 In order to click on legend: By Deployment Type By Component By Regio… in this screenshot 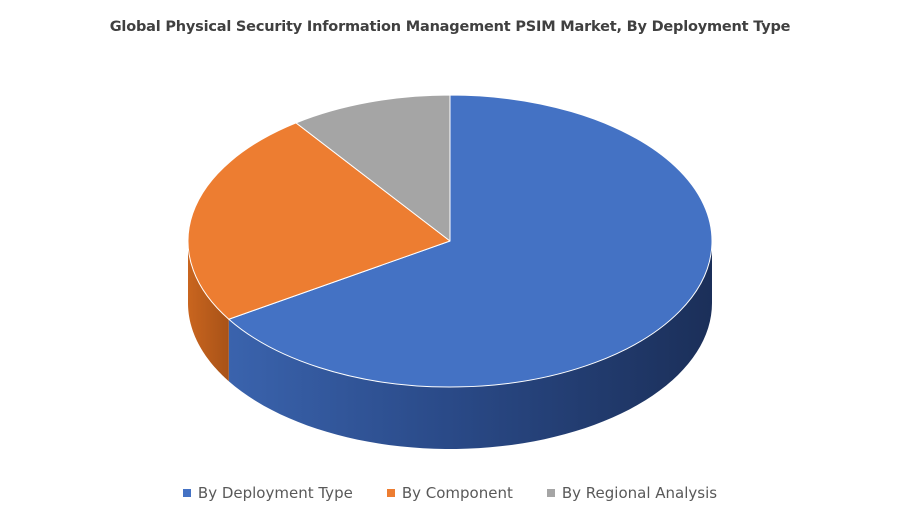, I will do `click(450, 493)`.